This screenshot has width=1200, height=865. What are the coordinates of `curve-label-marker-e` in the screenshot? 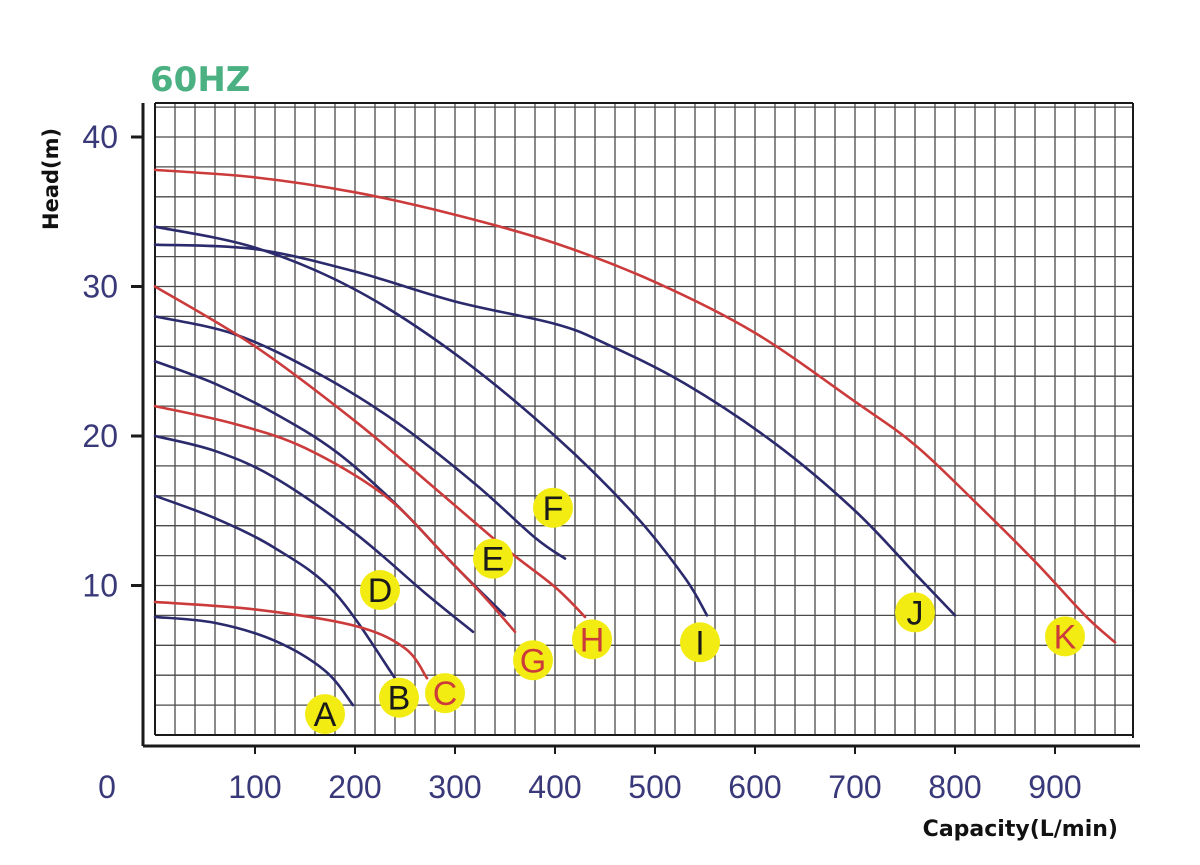 It's located at (493, 558).